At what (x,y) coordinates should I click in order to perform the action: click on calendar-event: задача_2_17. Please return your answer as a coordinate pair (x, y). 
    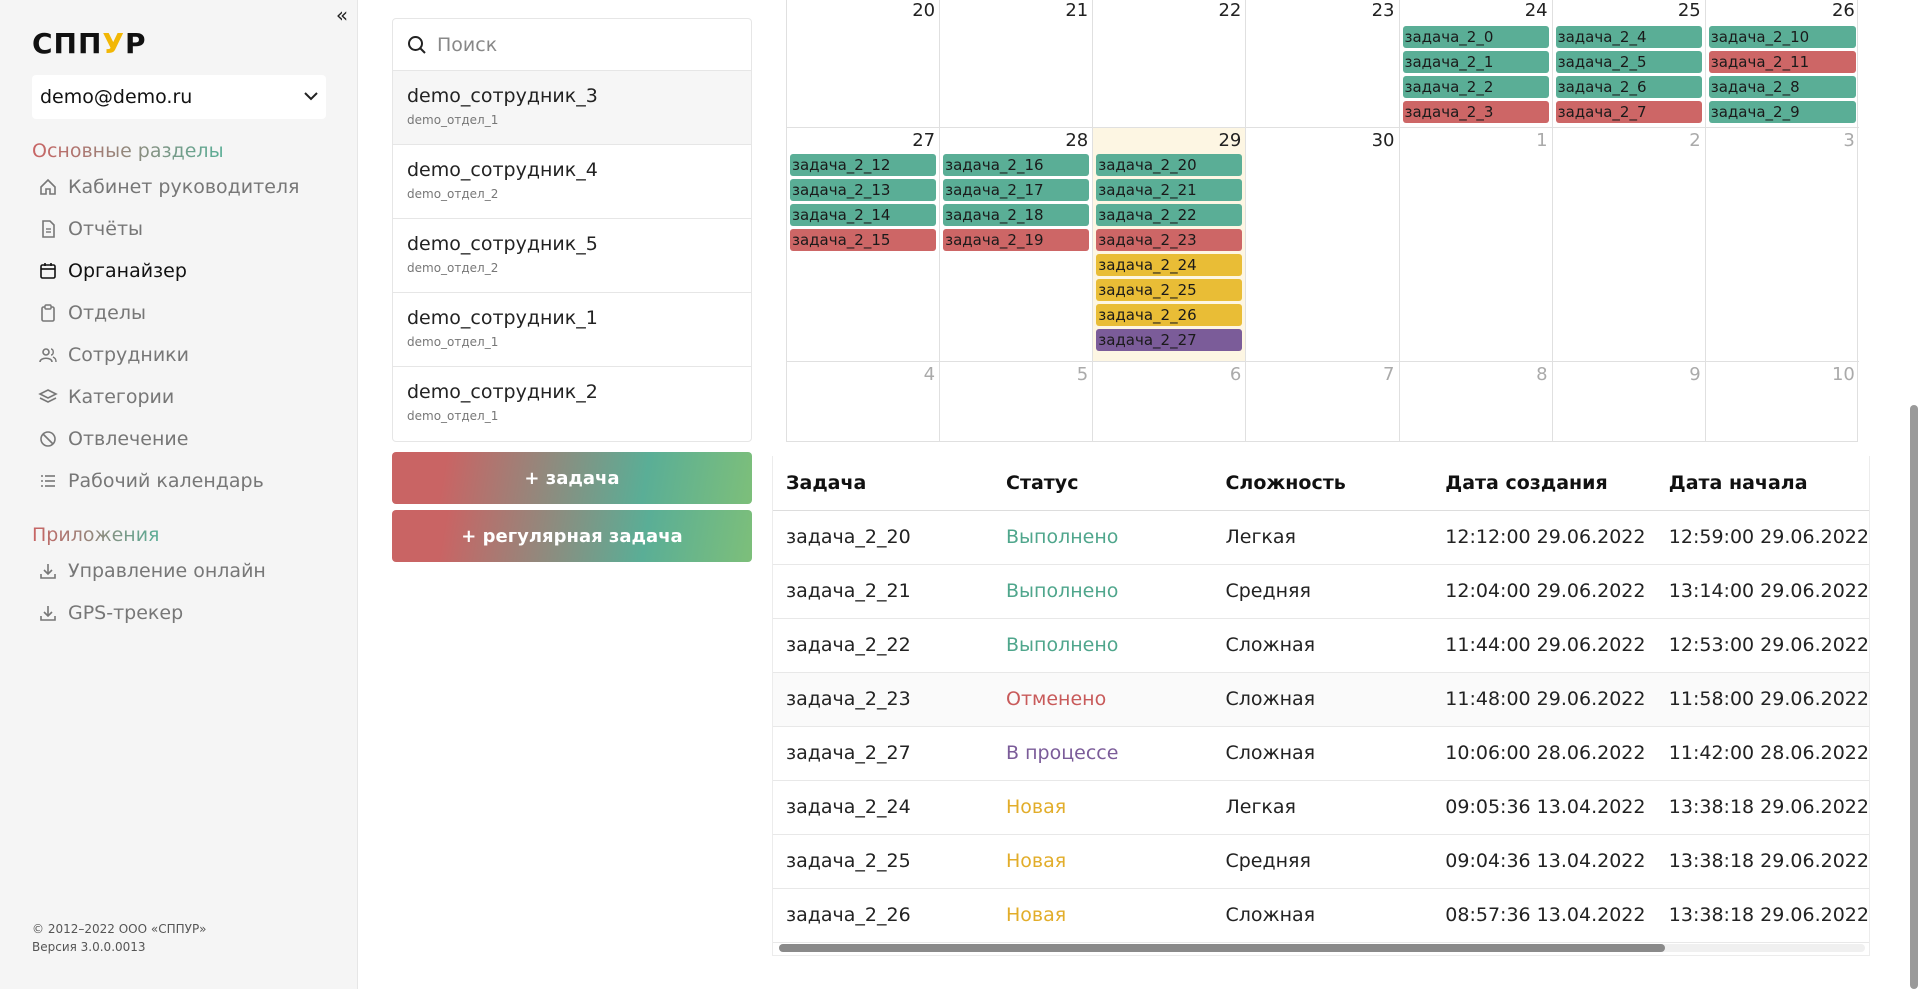
    Looking at the image, I should click on (1016, 190).